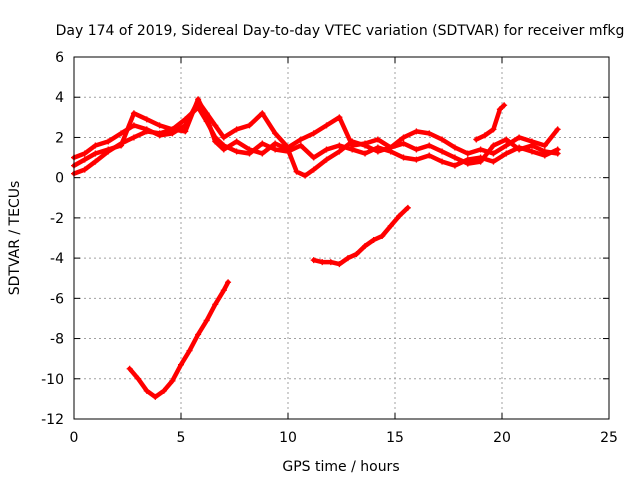 The height and width of the screenshot is (480, 640). Describe the element at coordinates (57, 340) in the screenshot. I see `y-tick-label: -8` at that location.